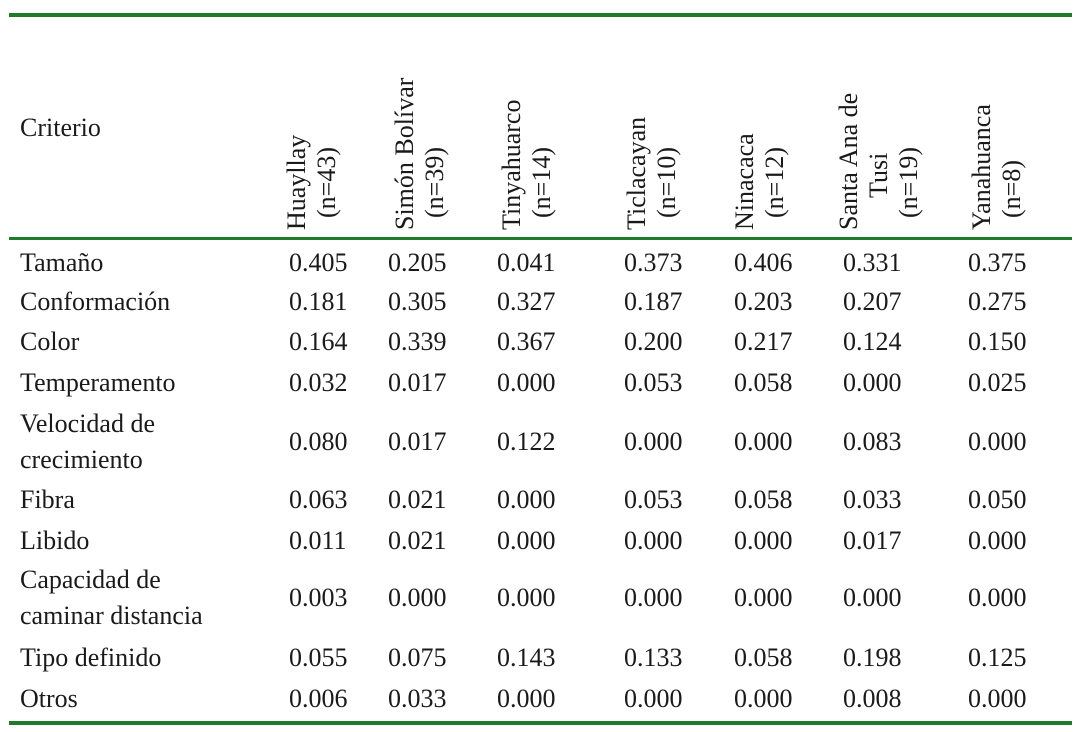  What do you see at coordinates (49, 698) in the screenshot?
I see `row-label: Otros` at bounding box center [49, 698].